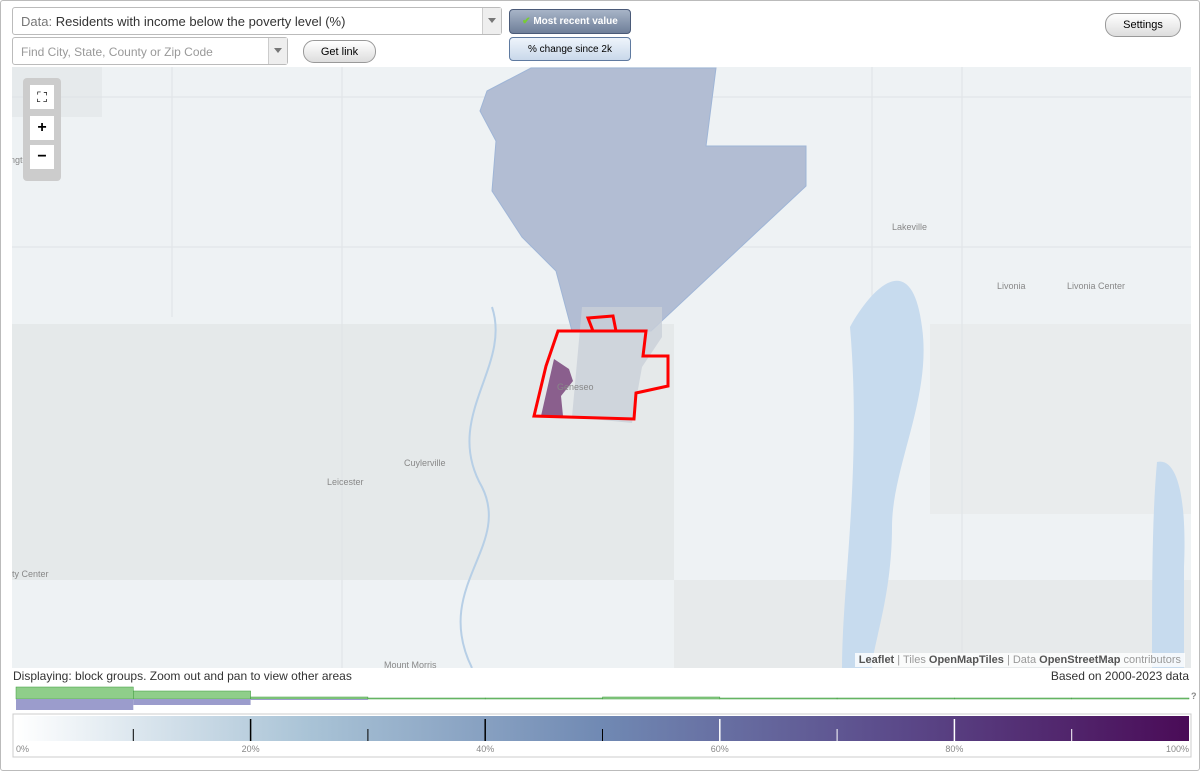  Describe the element at coordinates (604, 722) in the screenshot. I see `legend: ? 0% 20% 40% 60% 80% 100%` at that location.